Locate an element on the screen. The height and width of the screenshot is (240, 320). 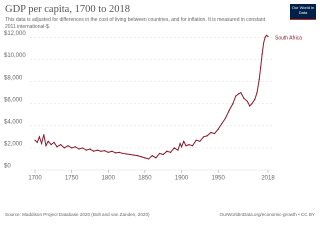
x-tick-label: 1800 is located at coordinates (109, 179).